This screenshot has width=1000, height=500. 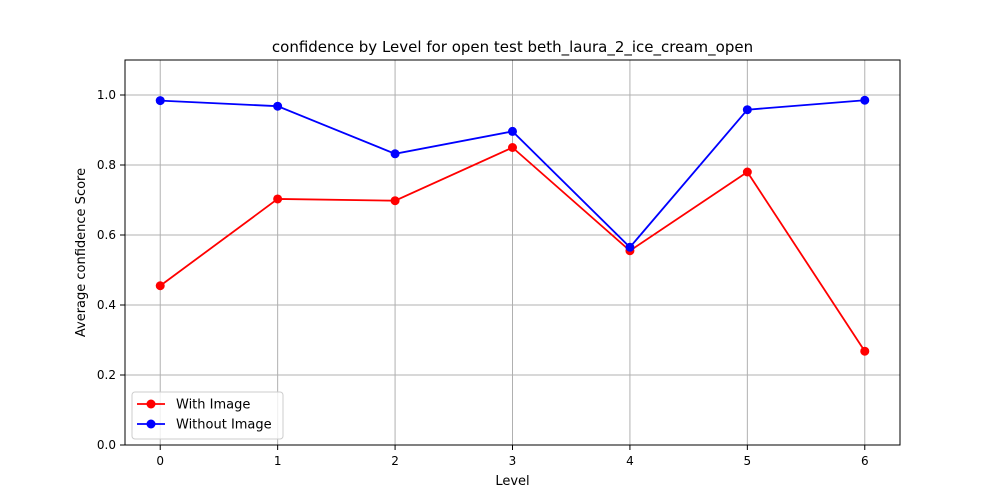 What do you see at coordinates (151, 404) in the screenshot?
I see `legend-marker-with-image` at bounding box center [151, 404].